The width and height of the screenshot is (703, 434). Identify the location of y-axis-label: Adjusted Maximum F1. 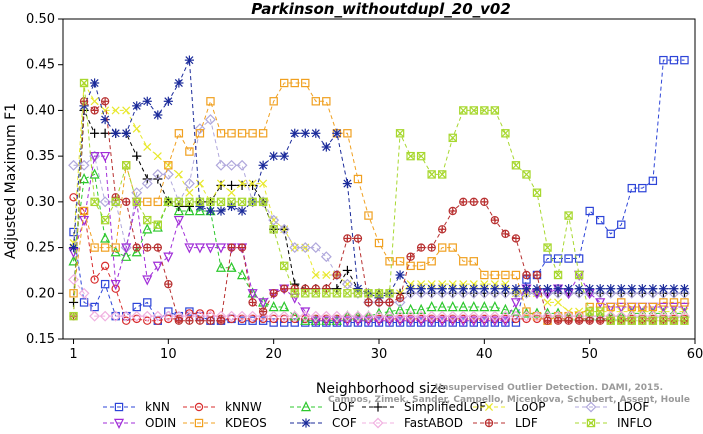
(11, 181).